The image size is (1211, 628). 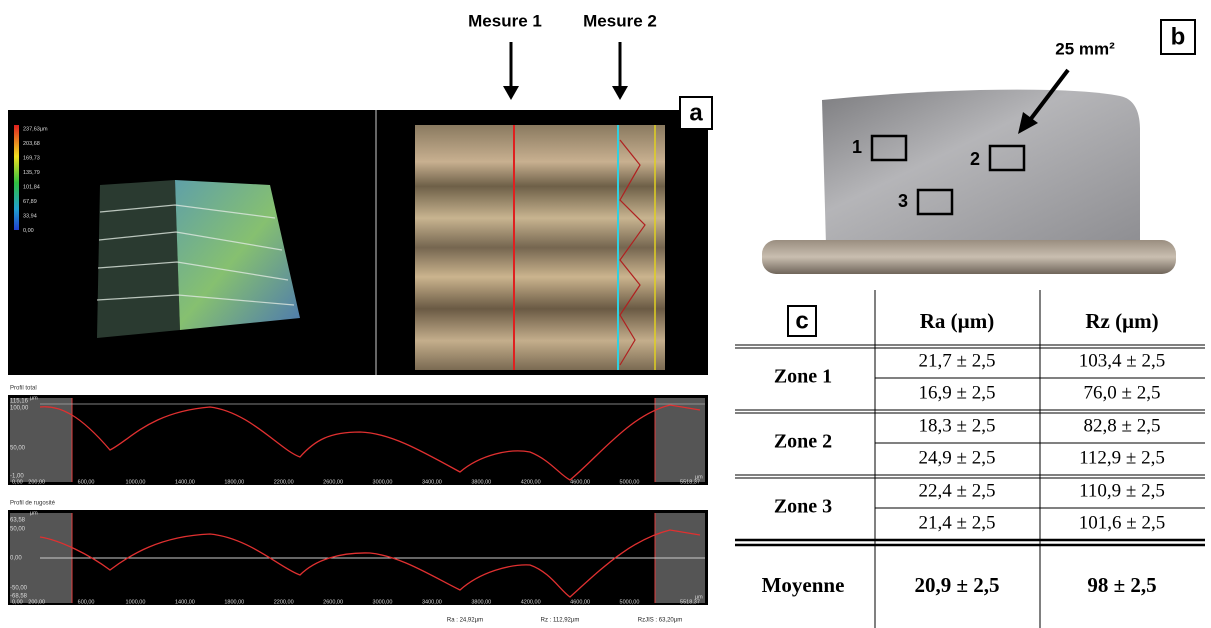 I want to click on y-label: 115,16, so click(x=19, y=402).